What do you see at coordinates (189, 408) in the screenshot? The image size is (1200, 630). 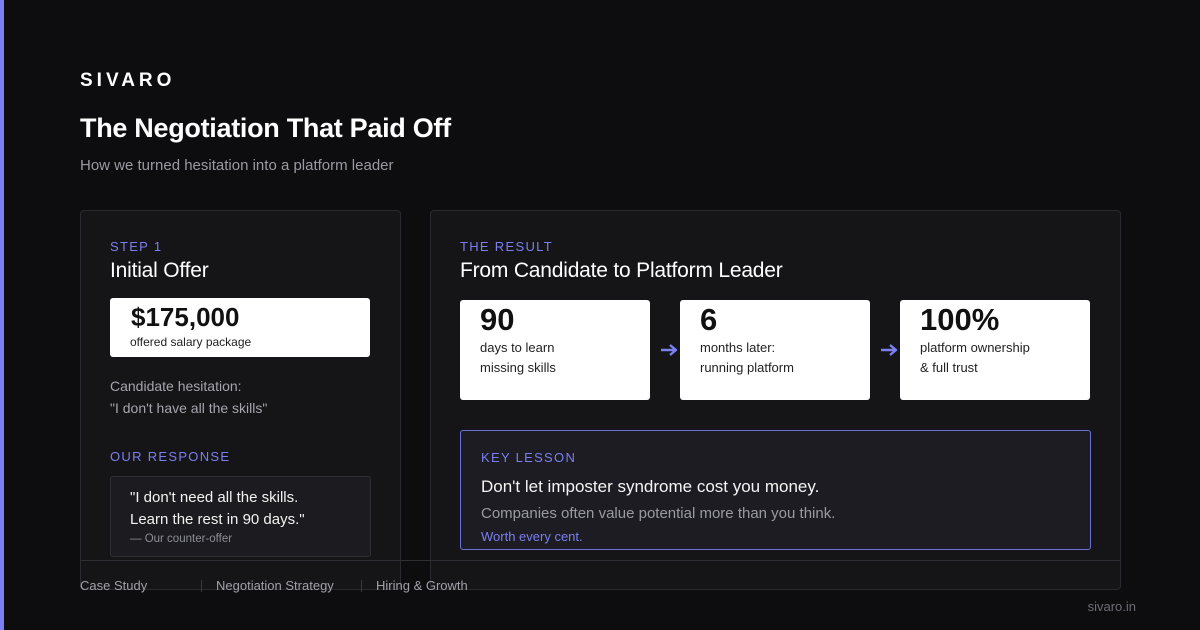 I see `hesitation-quote: "I don't have all the skills"` at bounding box center [189, 408].